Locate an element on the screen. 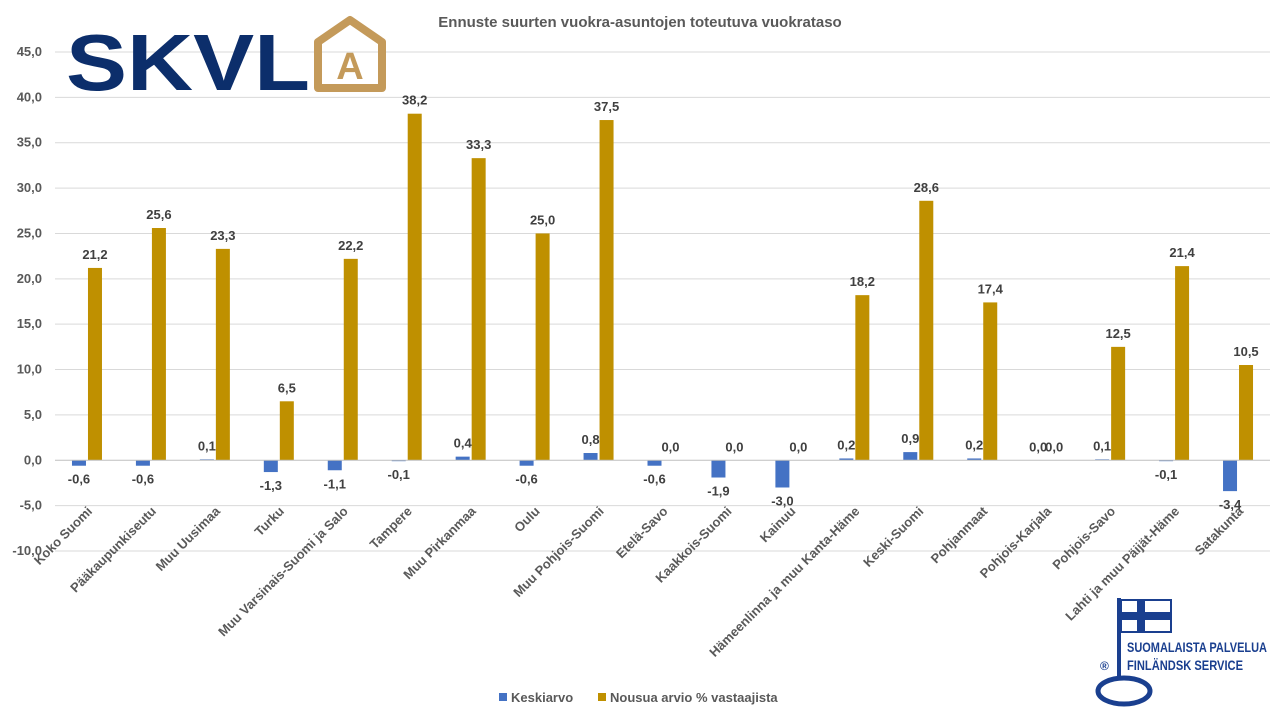 This screenshot has height=720, width=1280. bar-nousua-muu-pohjois-suomi is located at coordinates (606, 290).